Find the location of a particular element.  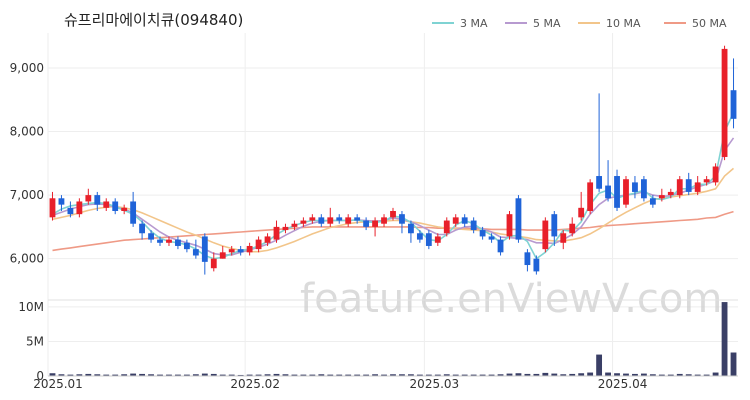

price-tick-label: 7,000 is located at coordinates (27, 195).